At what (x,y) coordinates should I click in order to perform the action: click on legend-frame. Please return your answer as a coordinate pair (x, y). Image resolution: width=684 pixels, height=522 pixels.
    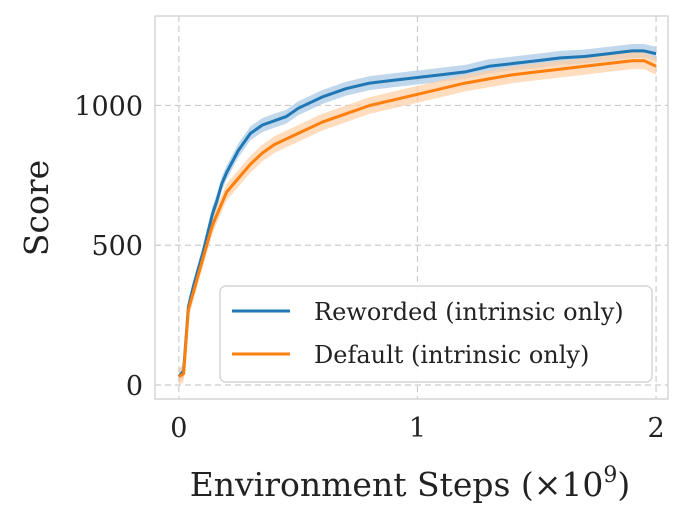
    Looking at the image, I should click on (436, 334).